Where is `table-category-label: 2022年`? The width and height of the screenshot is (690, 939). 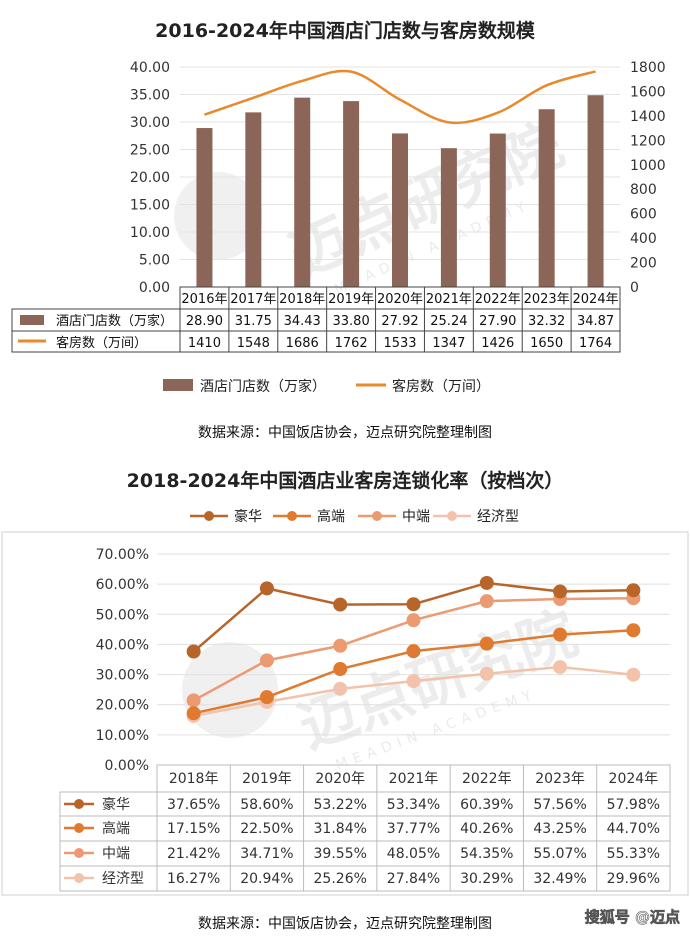 table-category-label: 2022年 is located at coordinates (487, 779).